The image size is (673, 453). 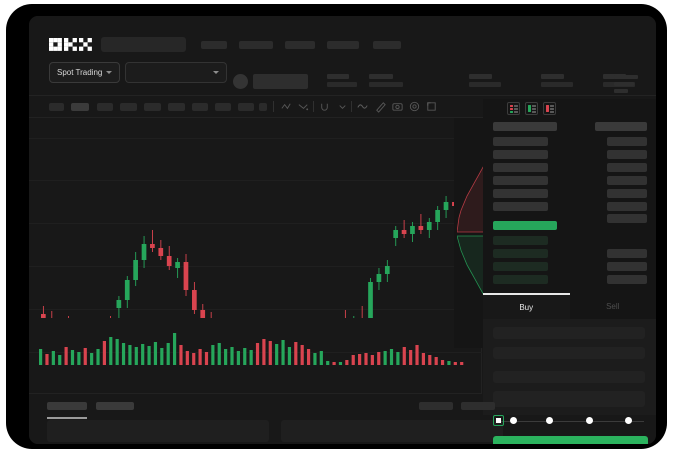 What do you see at coordinates (70, 44) in the screenshot?
I see `okx-logo` at bounding box center [70, 44].